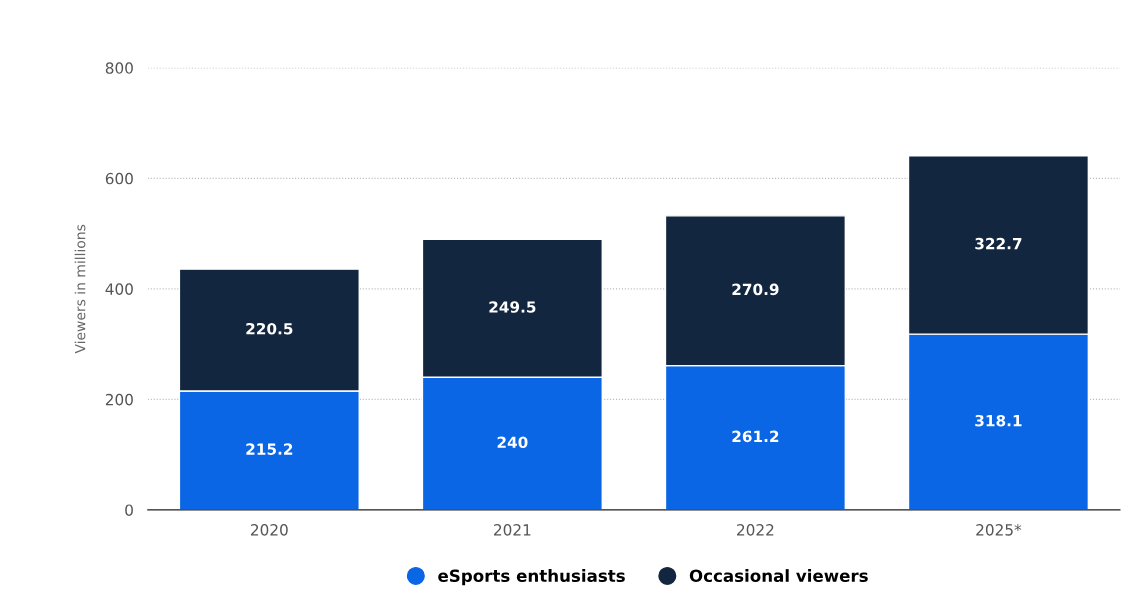 This screenshot has width=1137, height=595. What do you see at coordinates (755, 530) in the screenshot?
I see `x-tick-label: 2022` at bounding box center [755, 530].